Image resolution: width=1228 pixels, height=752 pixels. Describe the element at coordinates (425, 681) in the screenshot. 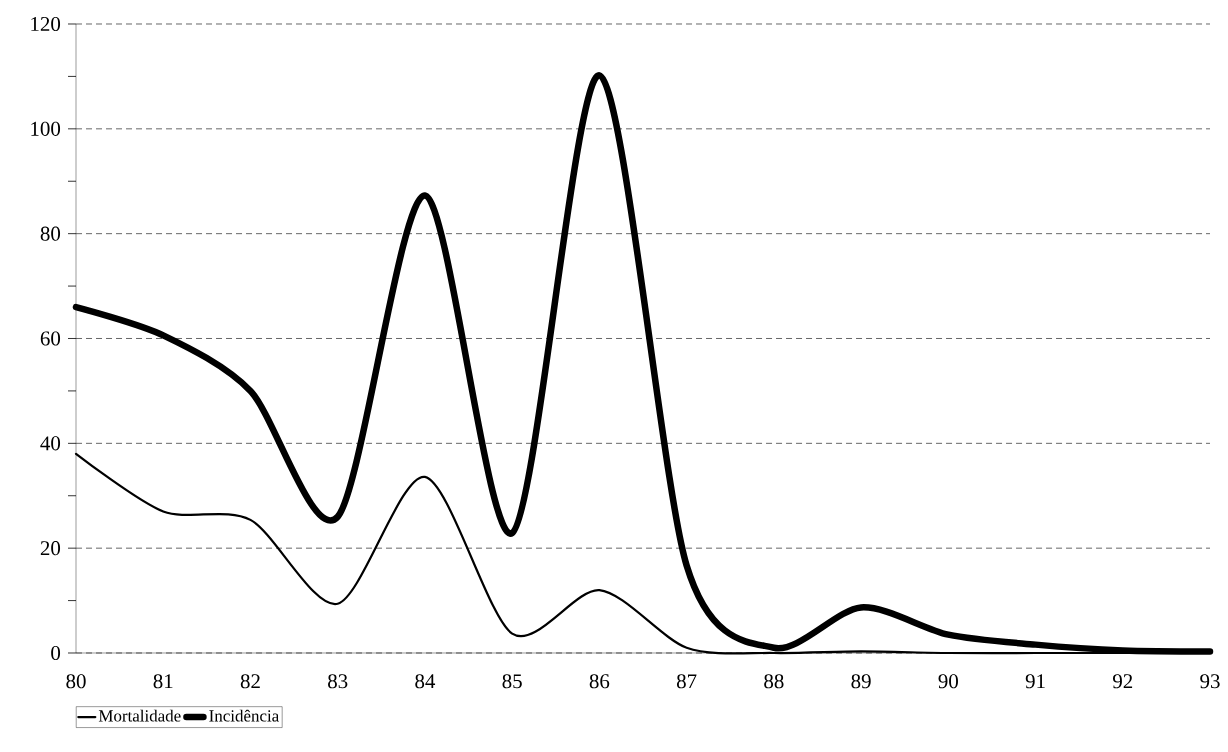

I see `x-tick-label: 84` at that location.